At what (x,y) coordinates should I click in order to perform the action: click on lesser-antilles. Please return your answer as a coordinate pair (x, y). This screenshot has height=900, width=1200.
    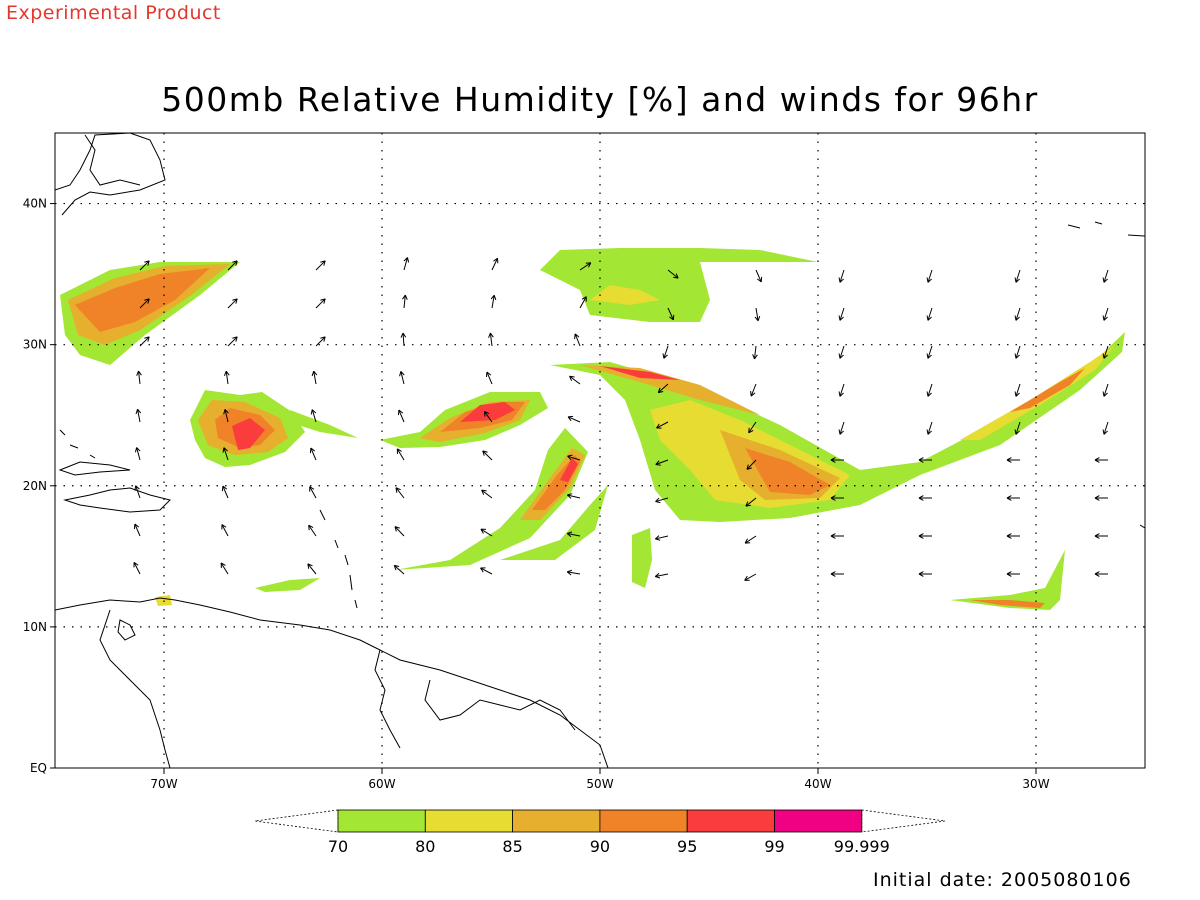
    Looking at the image, I should click on (338, 559).